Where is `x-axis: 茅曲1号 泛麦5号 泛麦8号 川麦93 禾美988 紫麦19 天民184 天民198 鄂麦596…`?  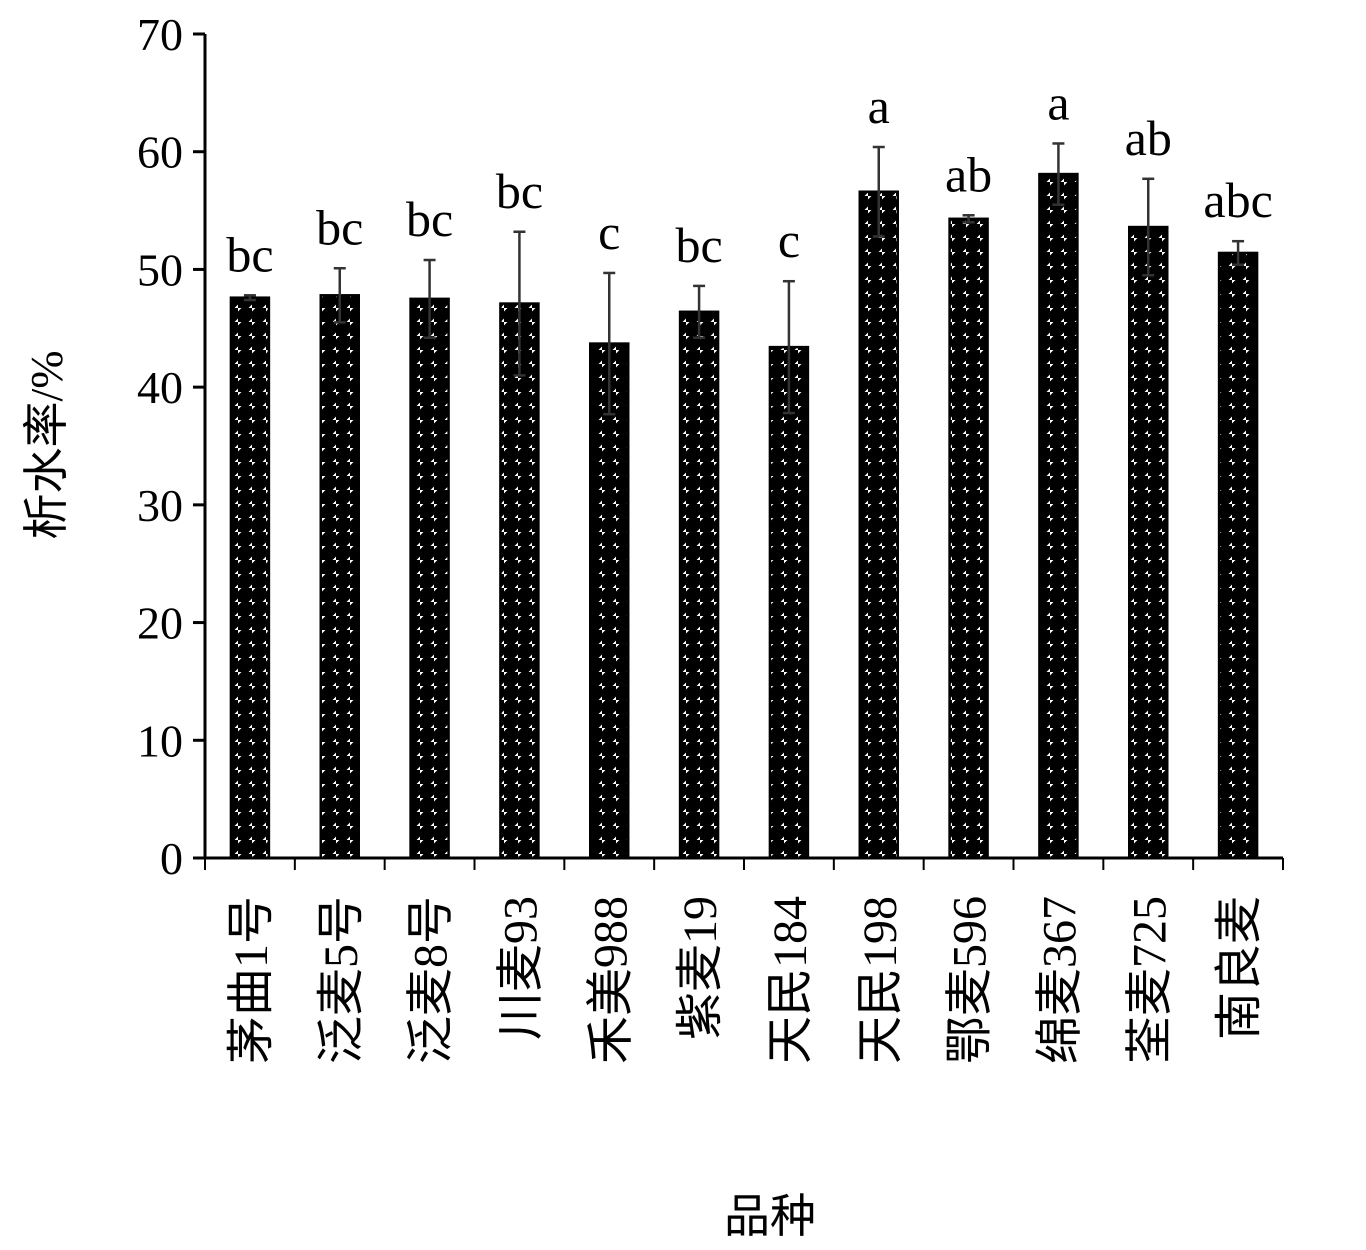
x-axis: 茅曲1号 泛麦5号 泛麦8号 川麦93 禾美988 紫麦19 天民184 天民198 鄂麦596… is located at coordinates (744, 960).